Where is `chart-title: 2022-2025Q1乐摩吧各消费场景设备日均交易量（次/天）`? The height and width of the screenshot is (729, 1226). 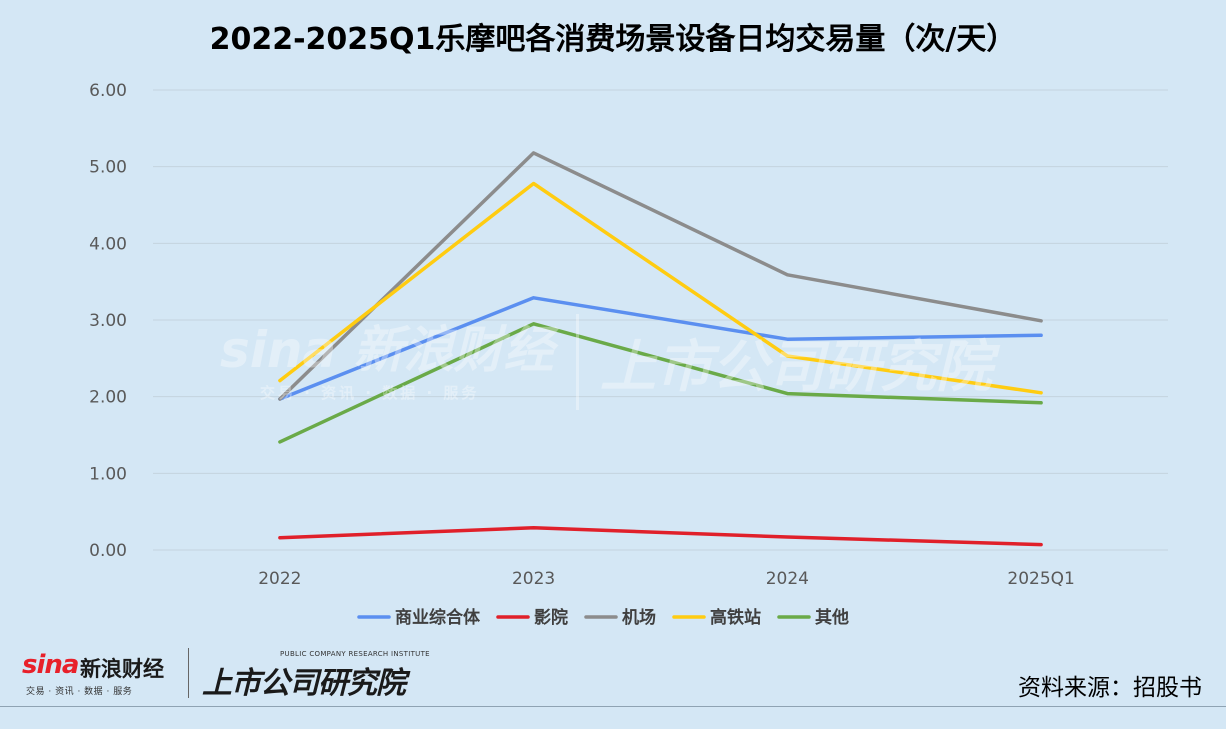 chart-title: 2022-2025Q1乐摩吧各消费场景设备日均交易量（次/天） is located at coordinates (613, 39).